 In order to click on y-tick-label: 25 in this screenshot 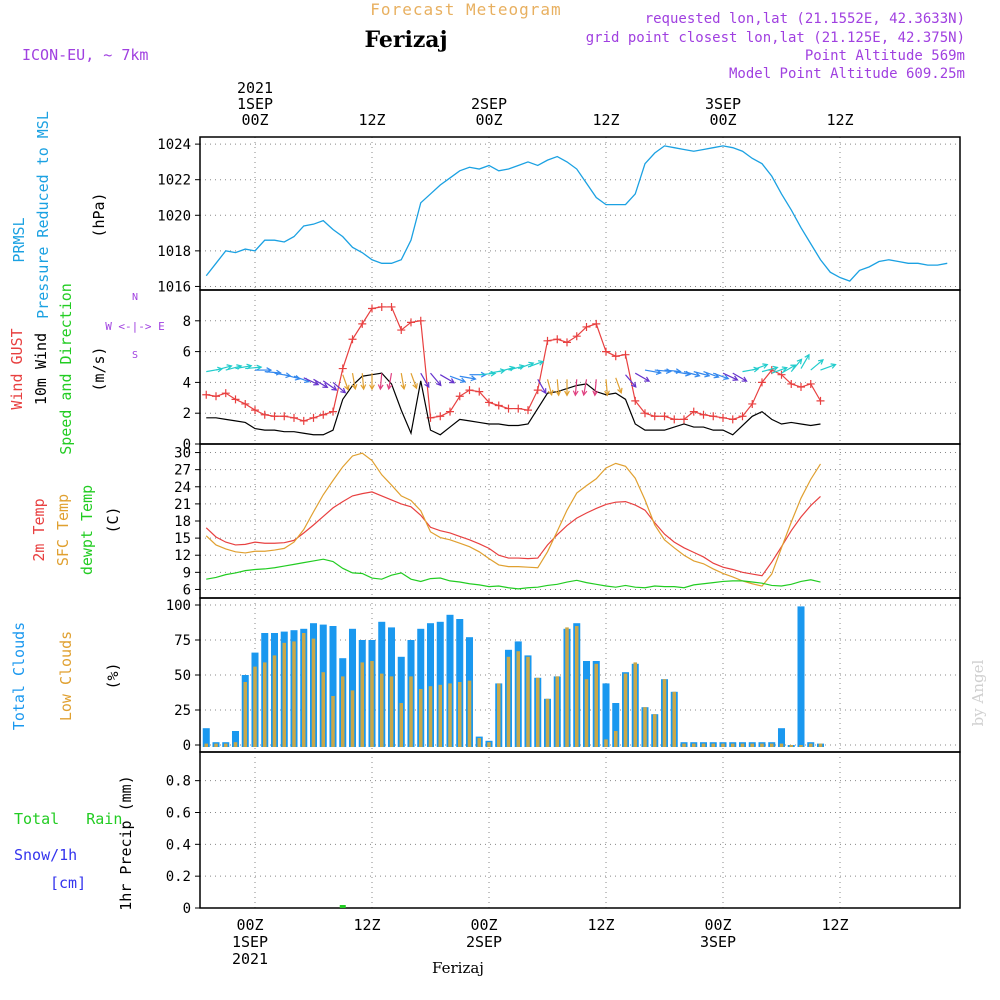, I will do `click(182, 711)`.